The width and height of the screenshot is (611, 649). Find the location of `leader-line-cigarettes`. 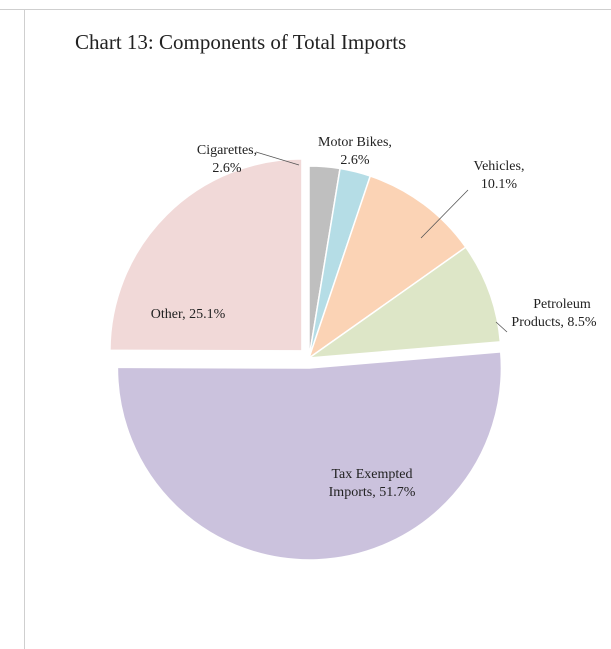

leader-line-cigarettes is located at coordinates (277, 158).